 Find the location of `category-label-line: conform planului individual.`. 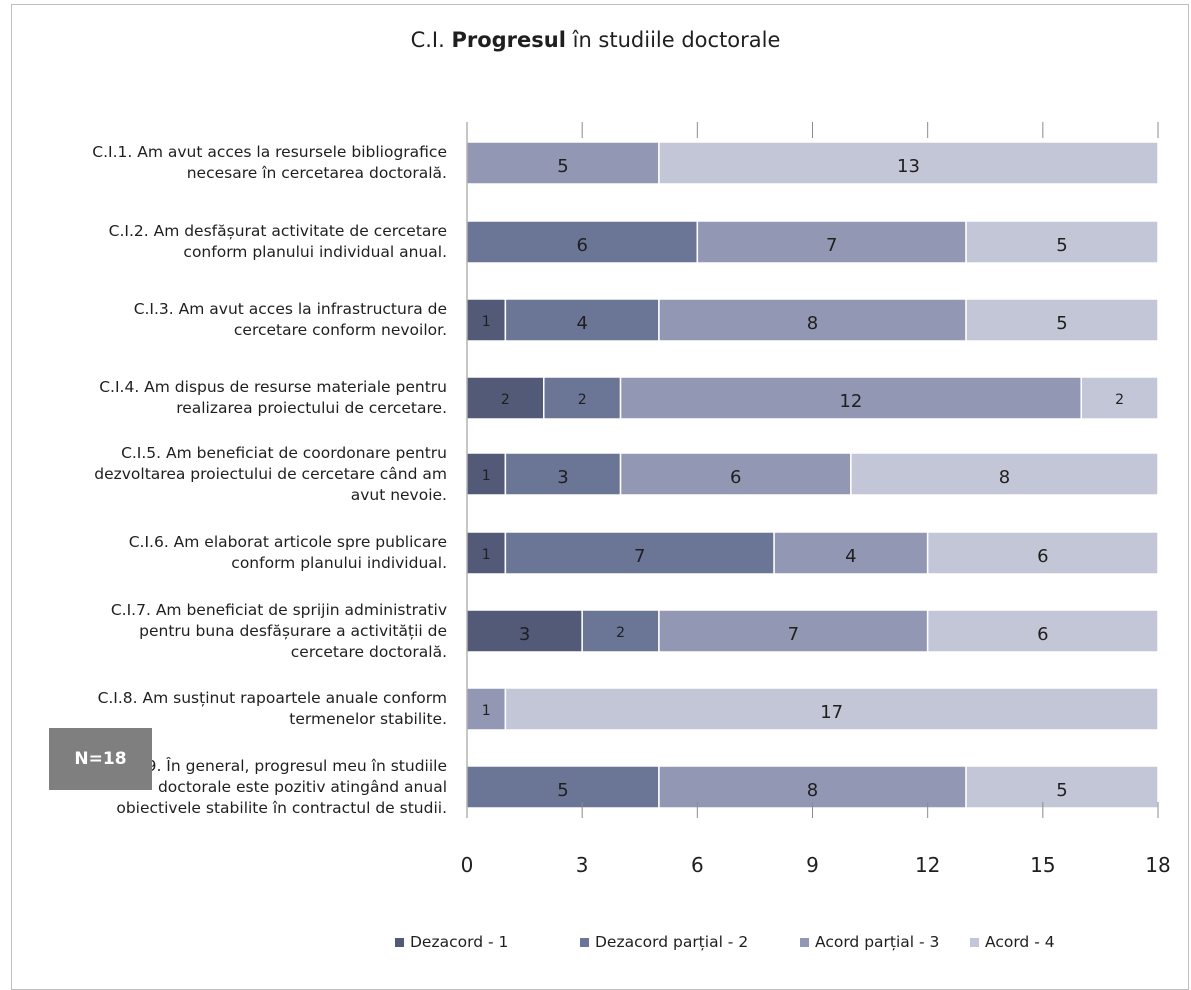

category-label-line: conform planului individual. is located at coordinates (339, 563).